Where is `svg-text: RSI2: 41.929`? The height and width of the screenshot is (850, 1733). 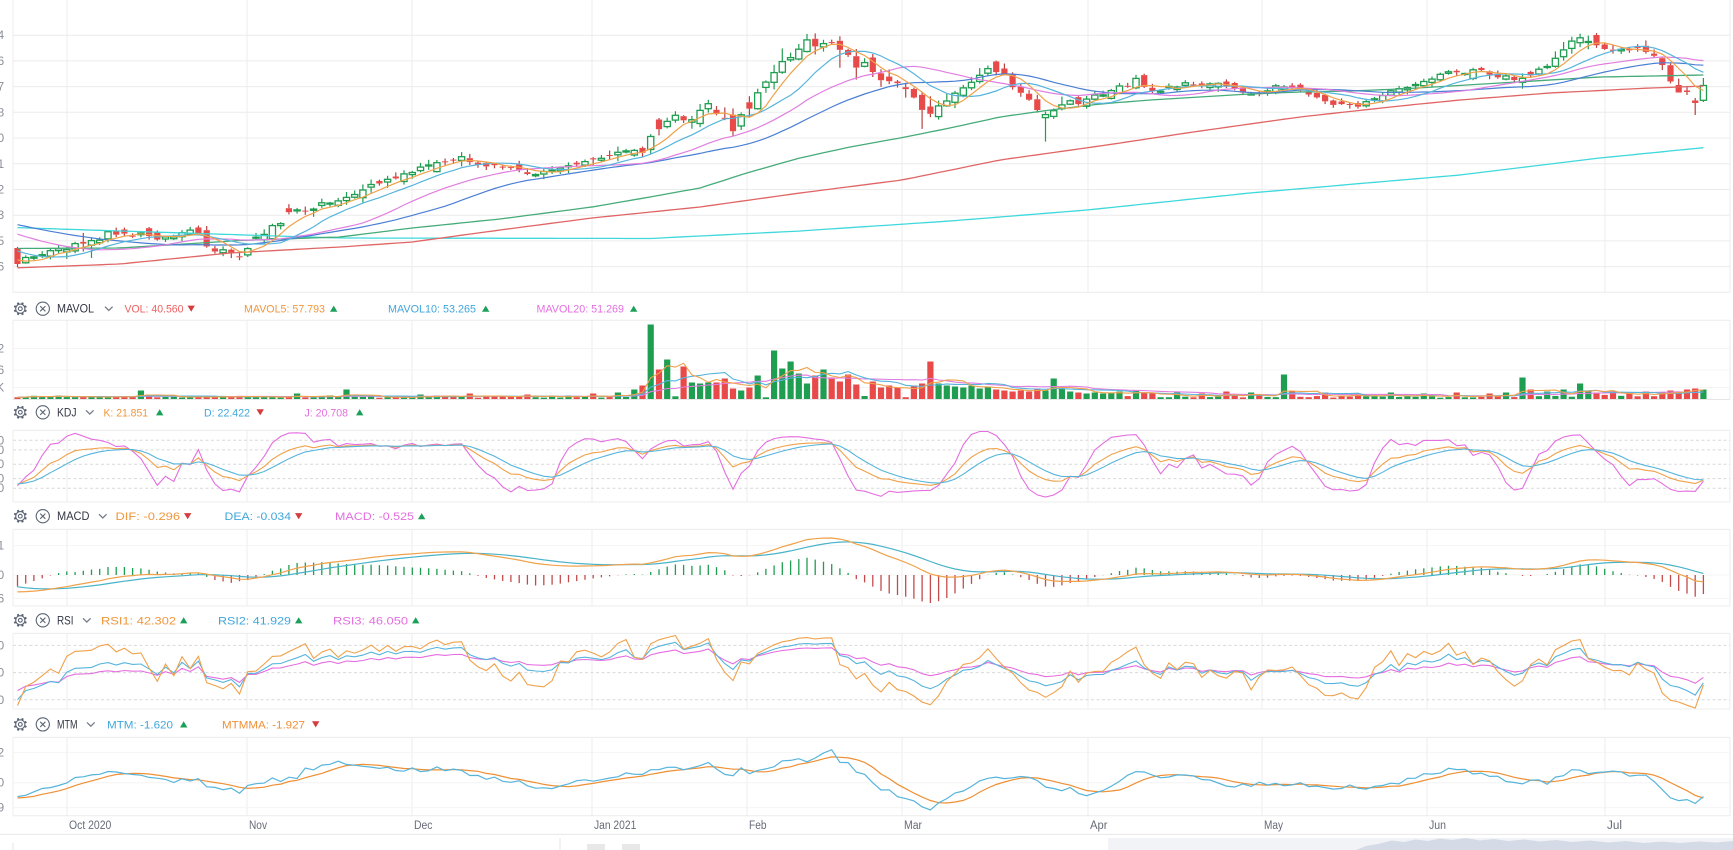
svg-text: RSI2: 41.929 is located at coordinates (254, 621).